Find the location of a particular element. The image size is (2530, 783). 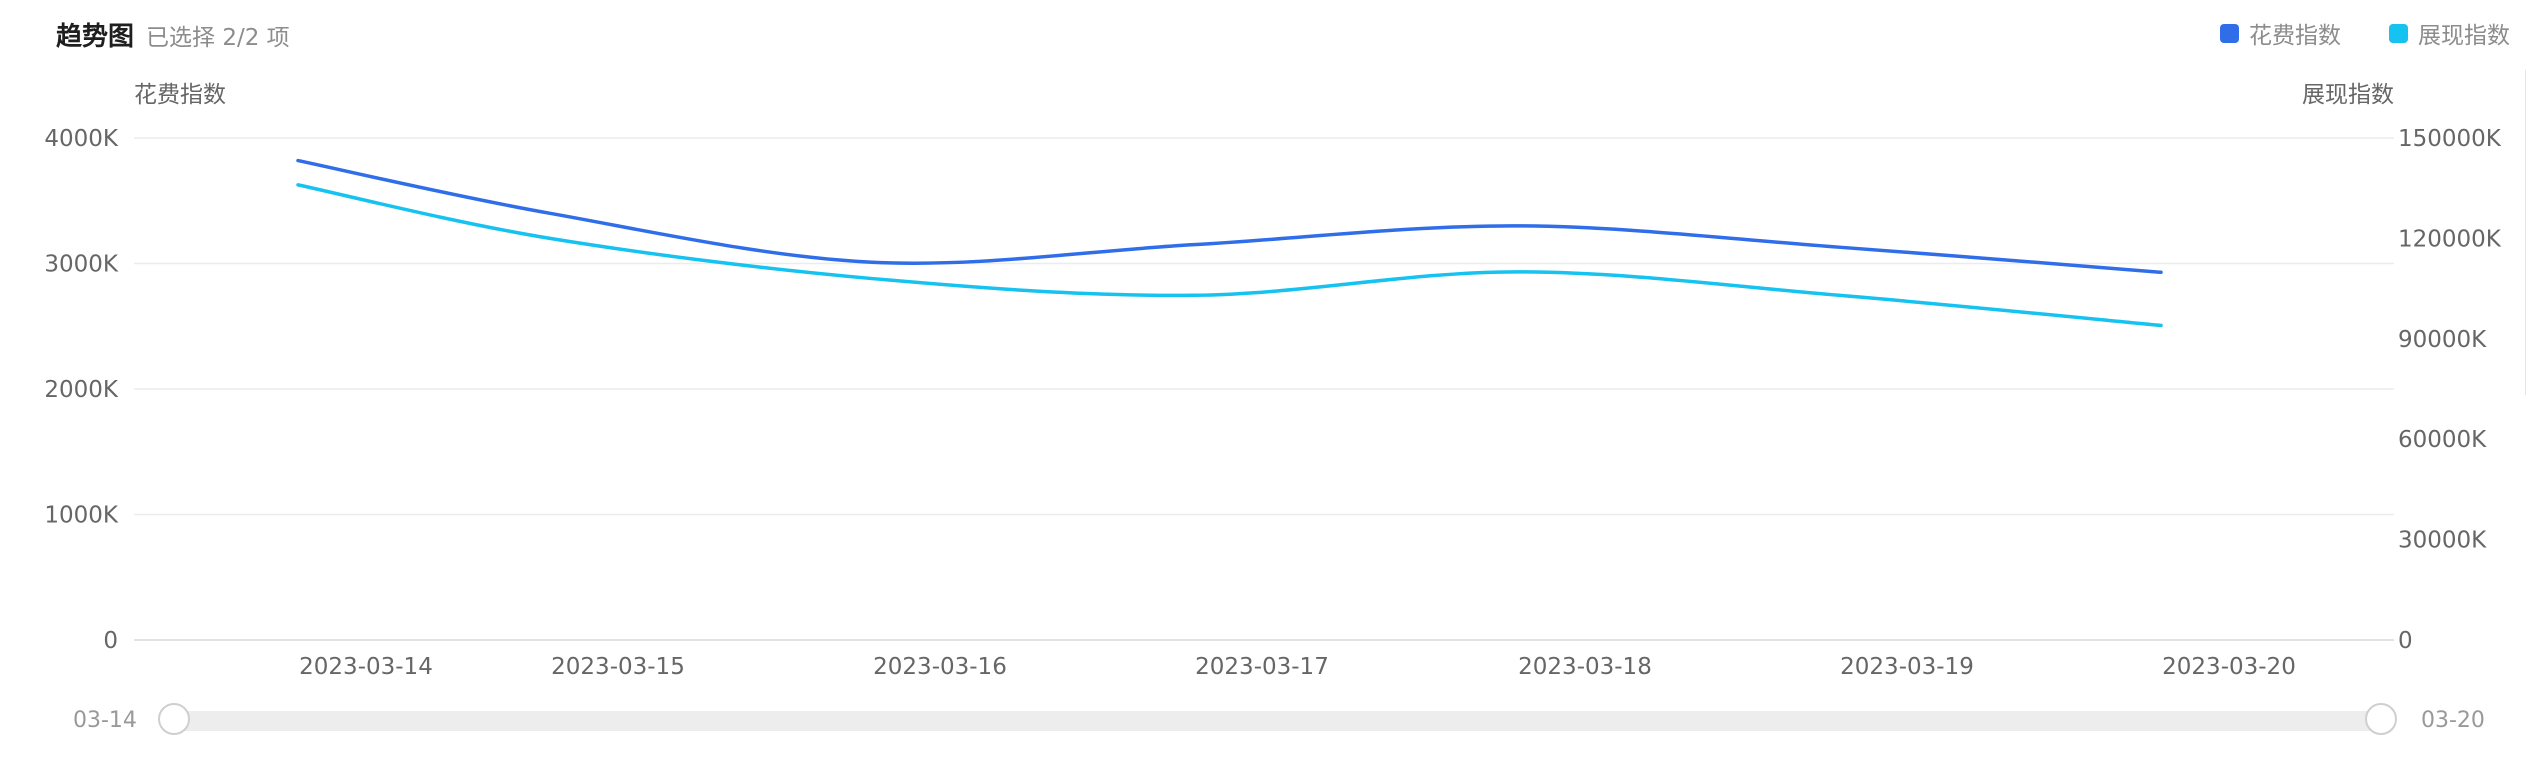

legend: 花费指数 展现指数 is located at coordinates (2365, 33).